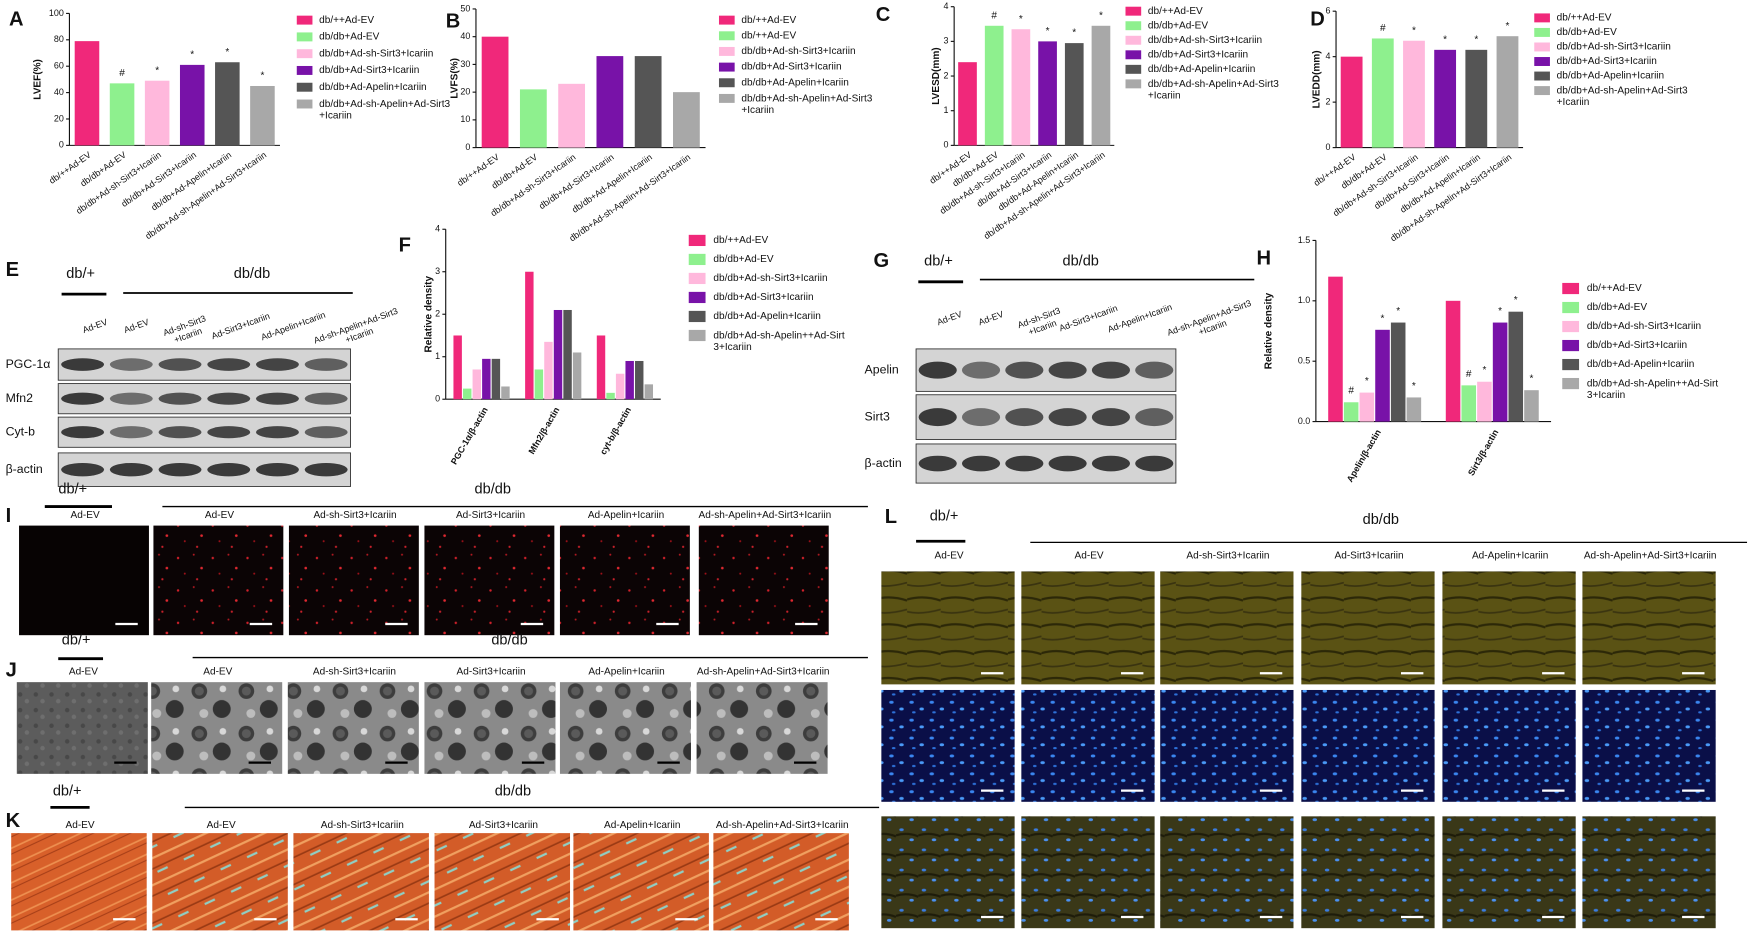  What do you see at coordinates (543, 430) in the screenshot?
I see `x-tick-label: Mfn2/β-actin` at bounding box center [543, 430].